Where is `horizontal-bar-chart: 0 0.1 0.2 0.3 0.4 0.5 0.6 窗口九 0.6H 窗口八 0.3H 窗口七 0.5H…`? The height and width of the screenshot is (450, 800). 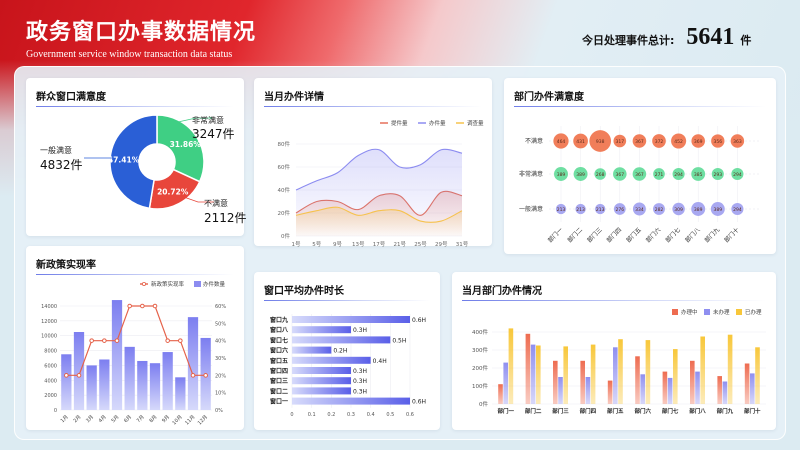
horizontal-bar-chart: 0 0.1 0.2 0.3 0.4 0.5 0.6 窗口九 0.6H 窗口八 0.3H 窗口七 0.5H… is located at coordinates (348, 366).